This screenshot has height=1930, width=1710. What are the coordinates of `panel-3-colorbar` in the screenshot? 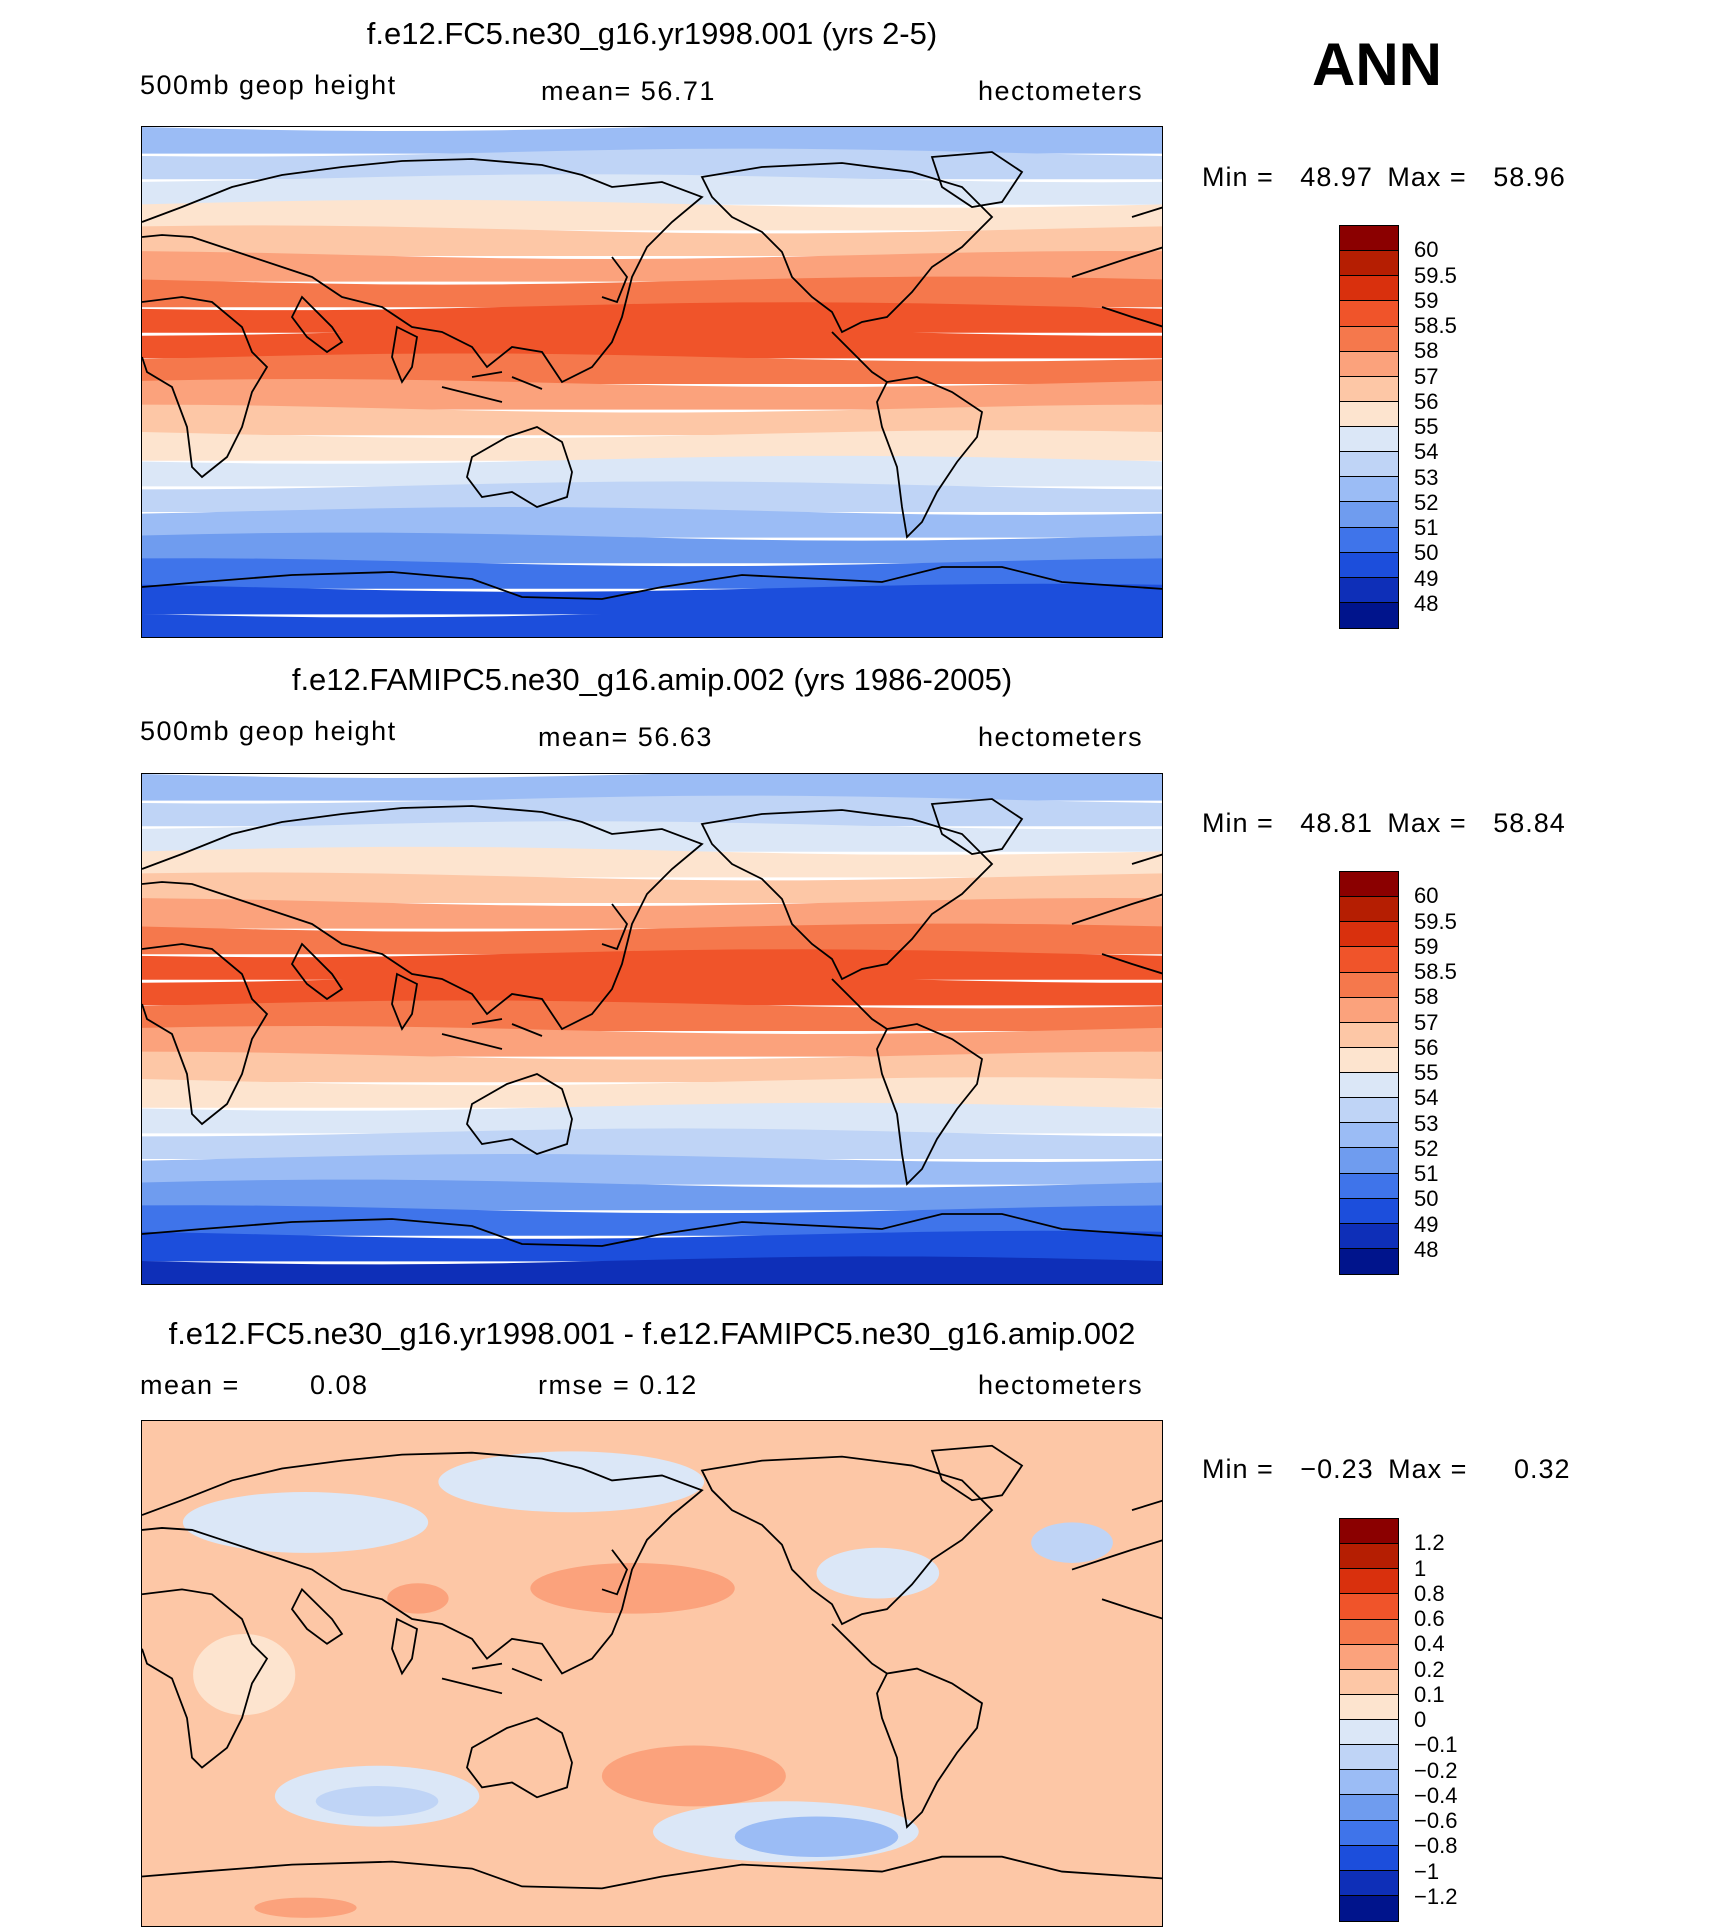 It's located at (1369, 1720).